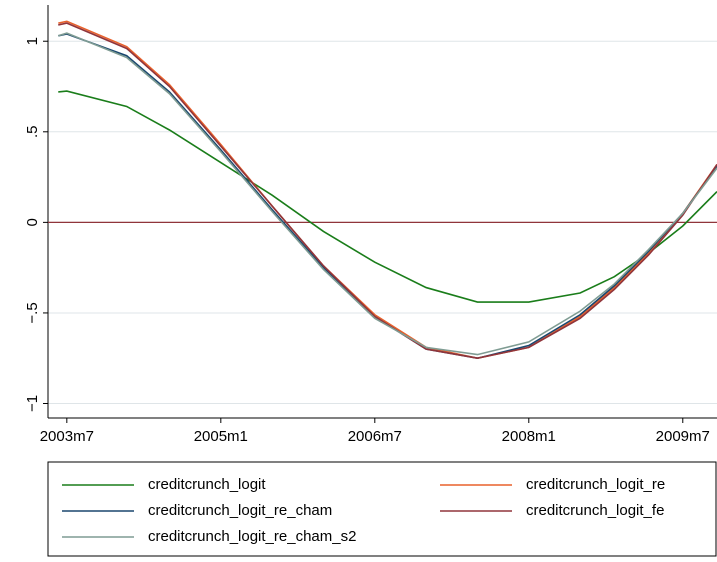 This screenshot has width=717, height=562. Describe the element at coordinates (683, 436) in the screenshot. I see `x-tick-label: 2009m7` at that location.